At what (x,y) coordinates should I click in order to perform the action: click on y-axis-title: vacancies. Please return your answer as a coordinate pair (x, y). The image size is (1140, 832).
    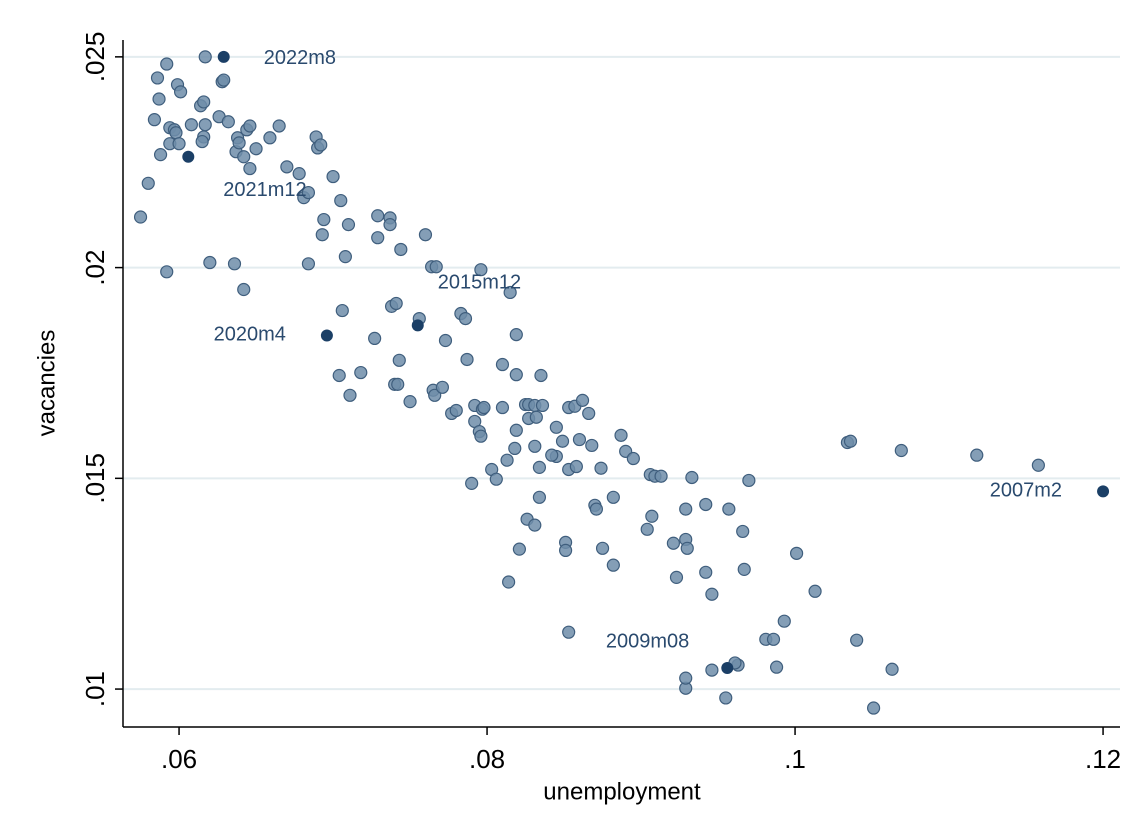
    Looking at the image, I should click on (46, 383).